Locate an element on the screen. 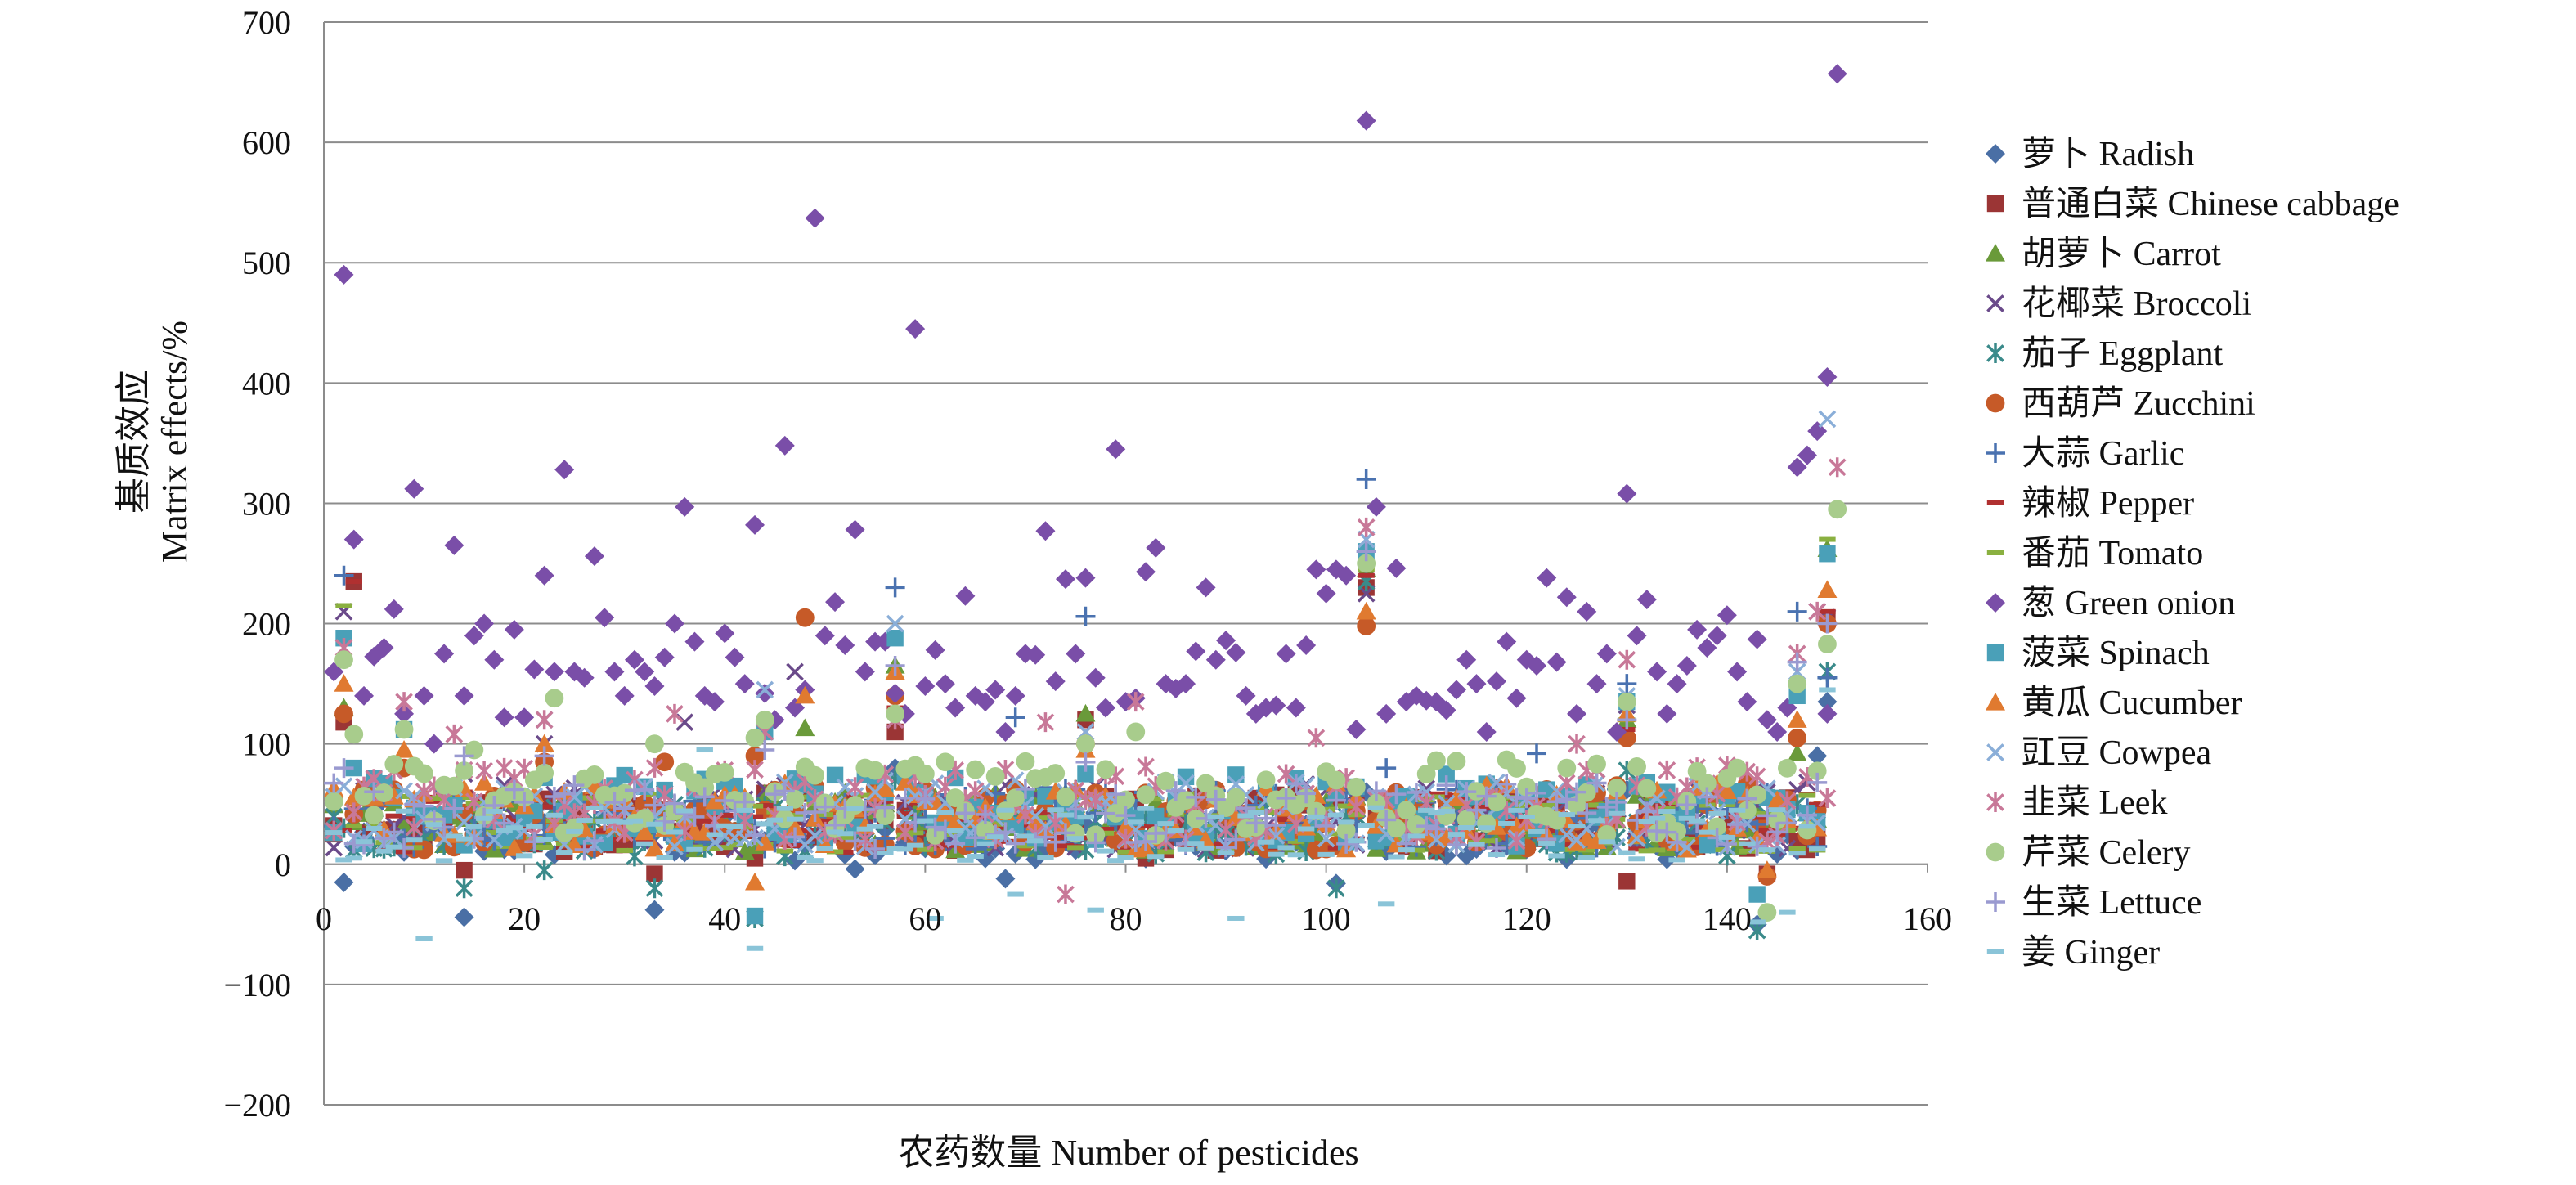  legend-label: 生菜 Lettuce is located at coordinates (2111, 903).